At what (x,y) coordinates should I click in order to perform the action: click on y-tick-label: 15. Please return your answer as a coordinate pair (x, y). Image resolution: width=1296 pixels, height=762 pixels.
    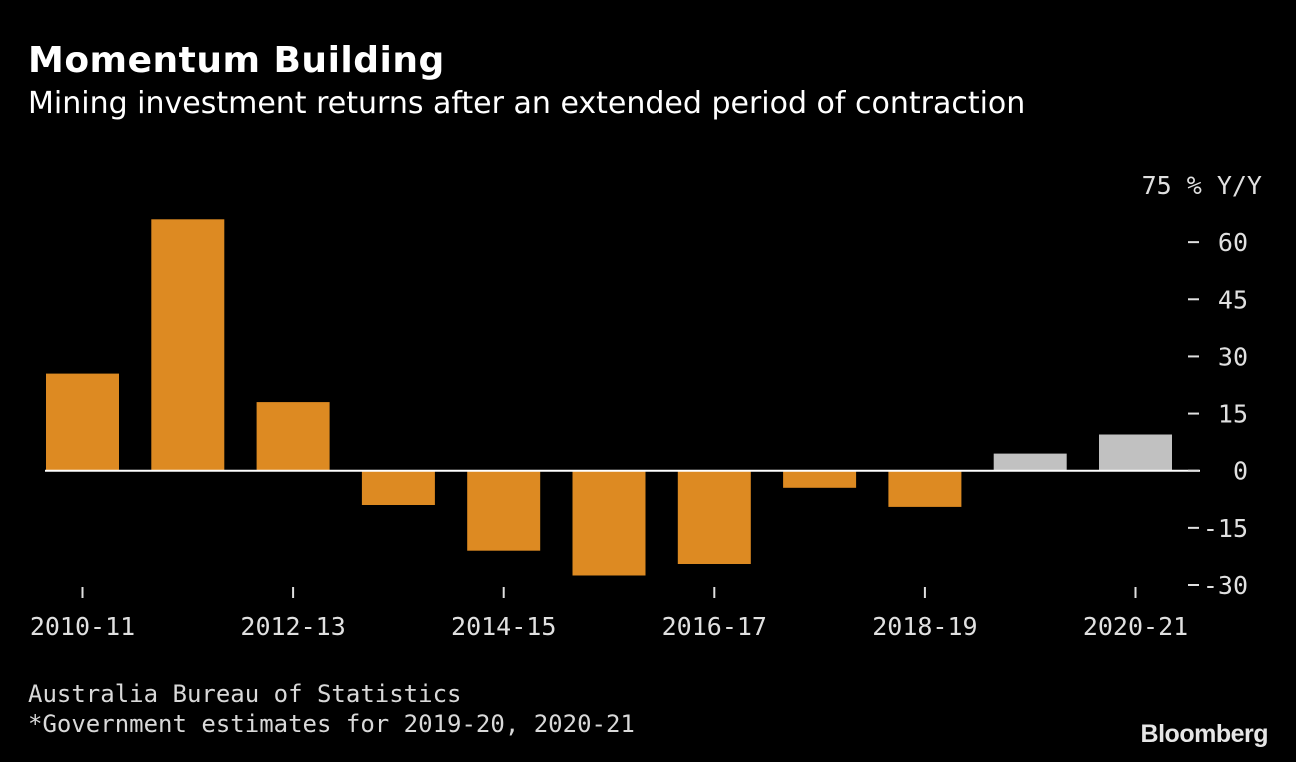
    Looking at the image, I should click on (1233, 414).